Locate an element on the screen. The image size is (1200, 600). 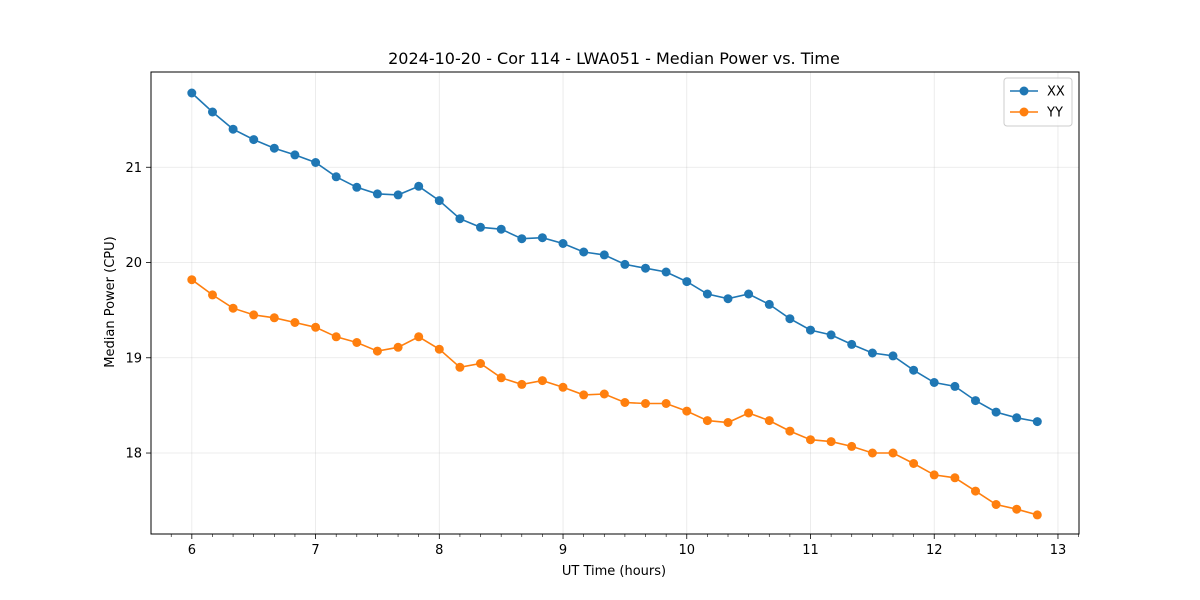
x-tick-label: 11 is located at coordinates (810, 550).